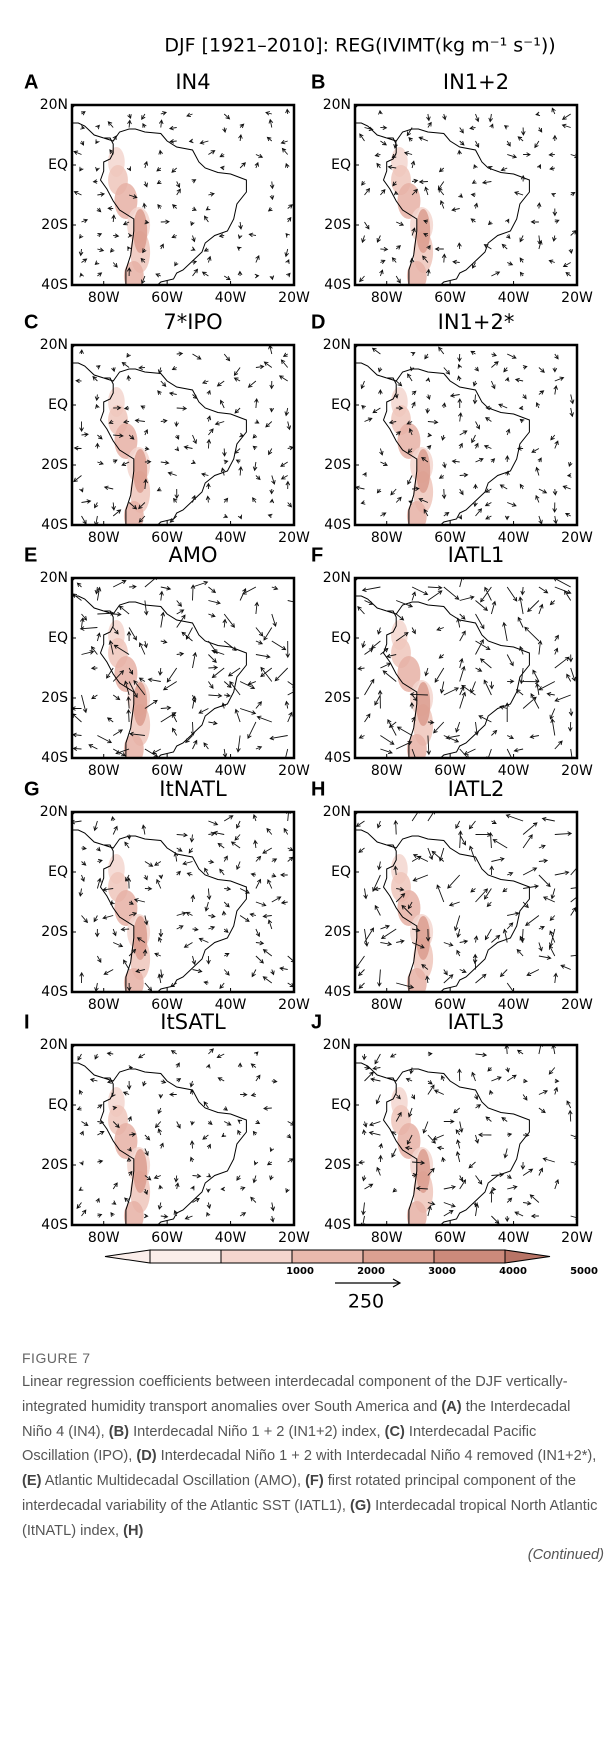 The width and height of the screenshot is (614, 1744). I want to click on continued: (Continued), so click(565, 1554).